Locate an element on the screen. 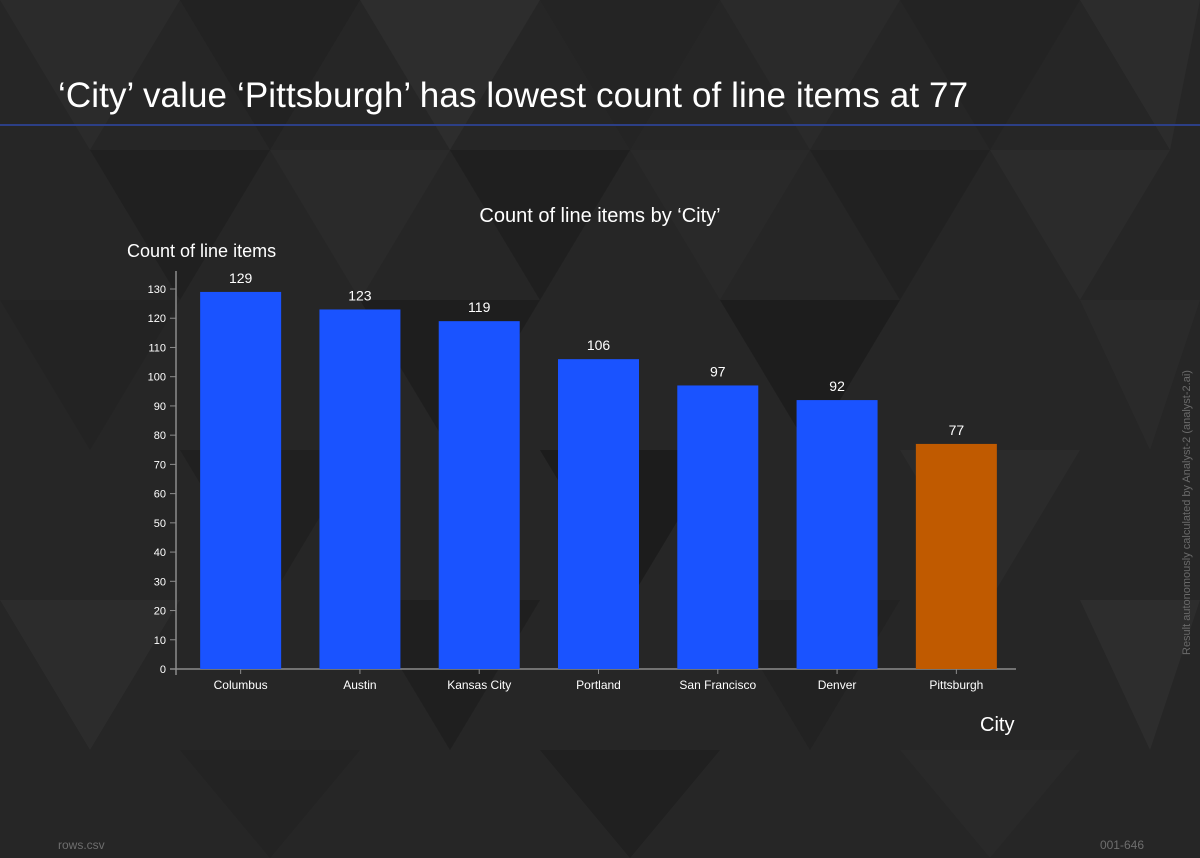  y-tick-label: 90 is located at coordinates (160, 407).